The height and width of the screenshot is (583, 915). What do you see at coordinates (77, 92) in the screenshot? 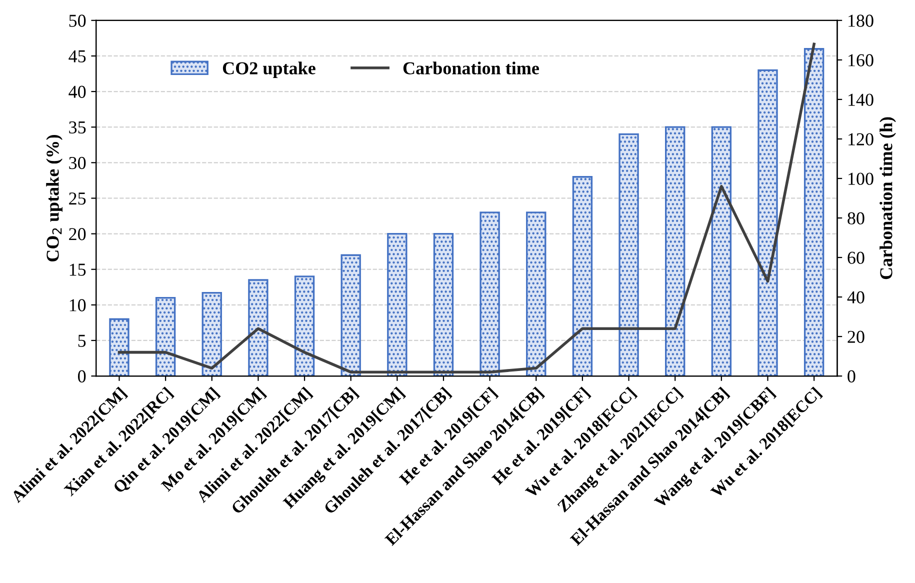
I see `y-tick-label: 40` at bounding box center [77, 92].